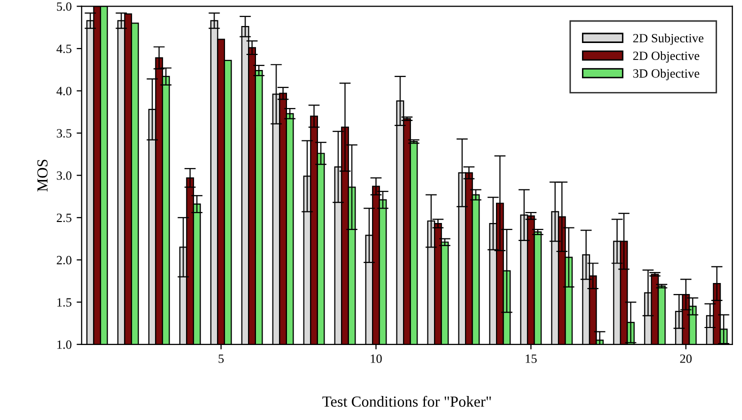  I want to click on y-tick-label: 5.0, so click(64, 6).